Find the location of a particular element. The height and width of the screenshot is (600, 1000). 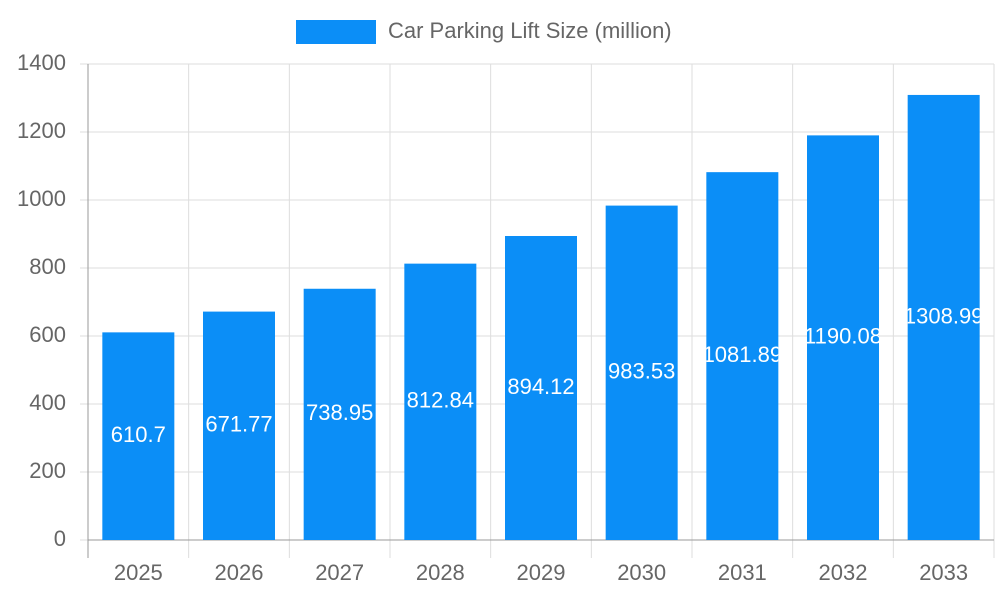

data-label: 812.84 is located at coordinates (440, 400).